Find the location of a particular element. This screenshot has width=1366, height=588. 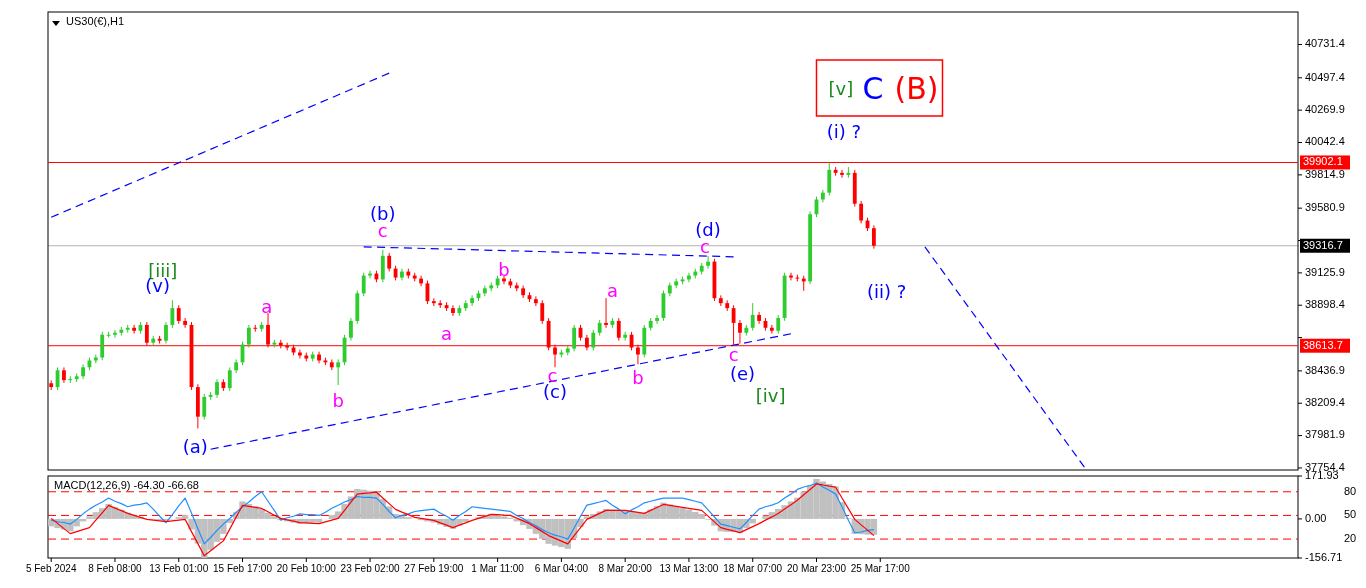

annotation: c is located at coordinates (733, 355).